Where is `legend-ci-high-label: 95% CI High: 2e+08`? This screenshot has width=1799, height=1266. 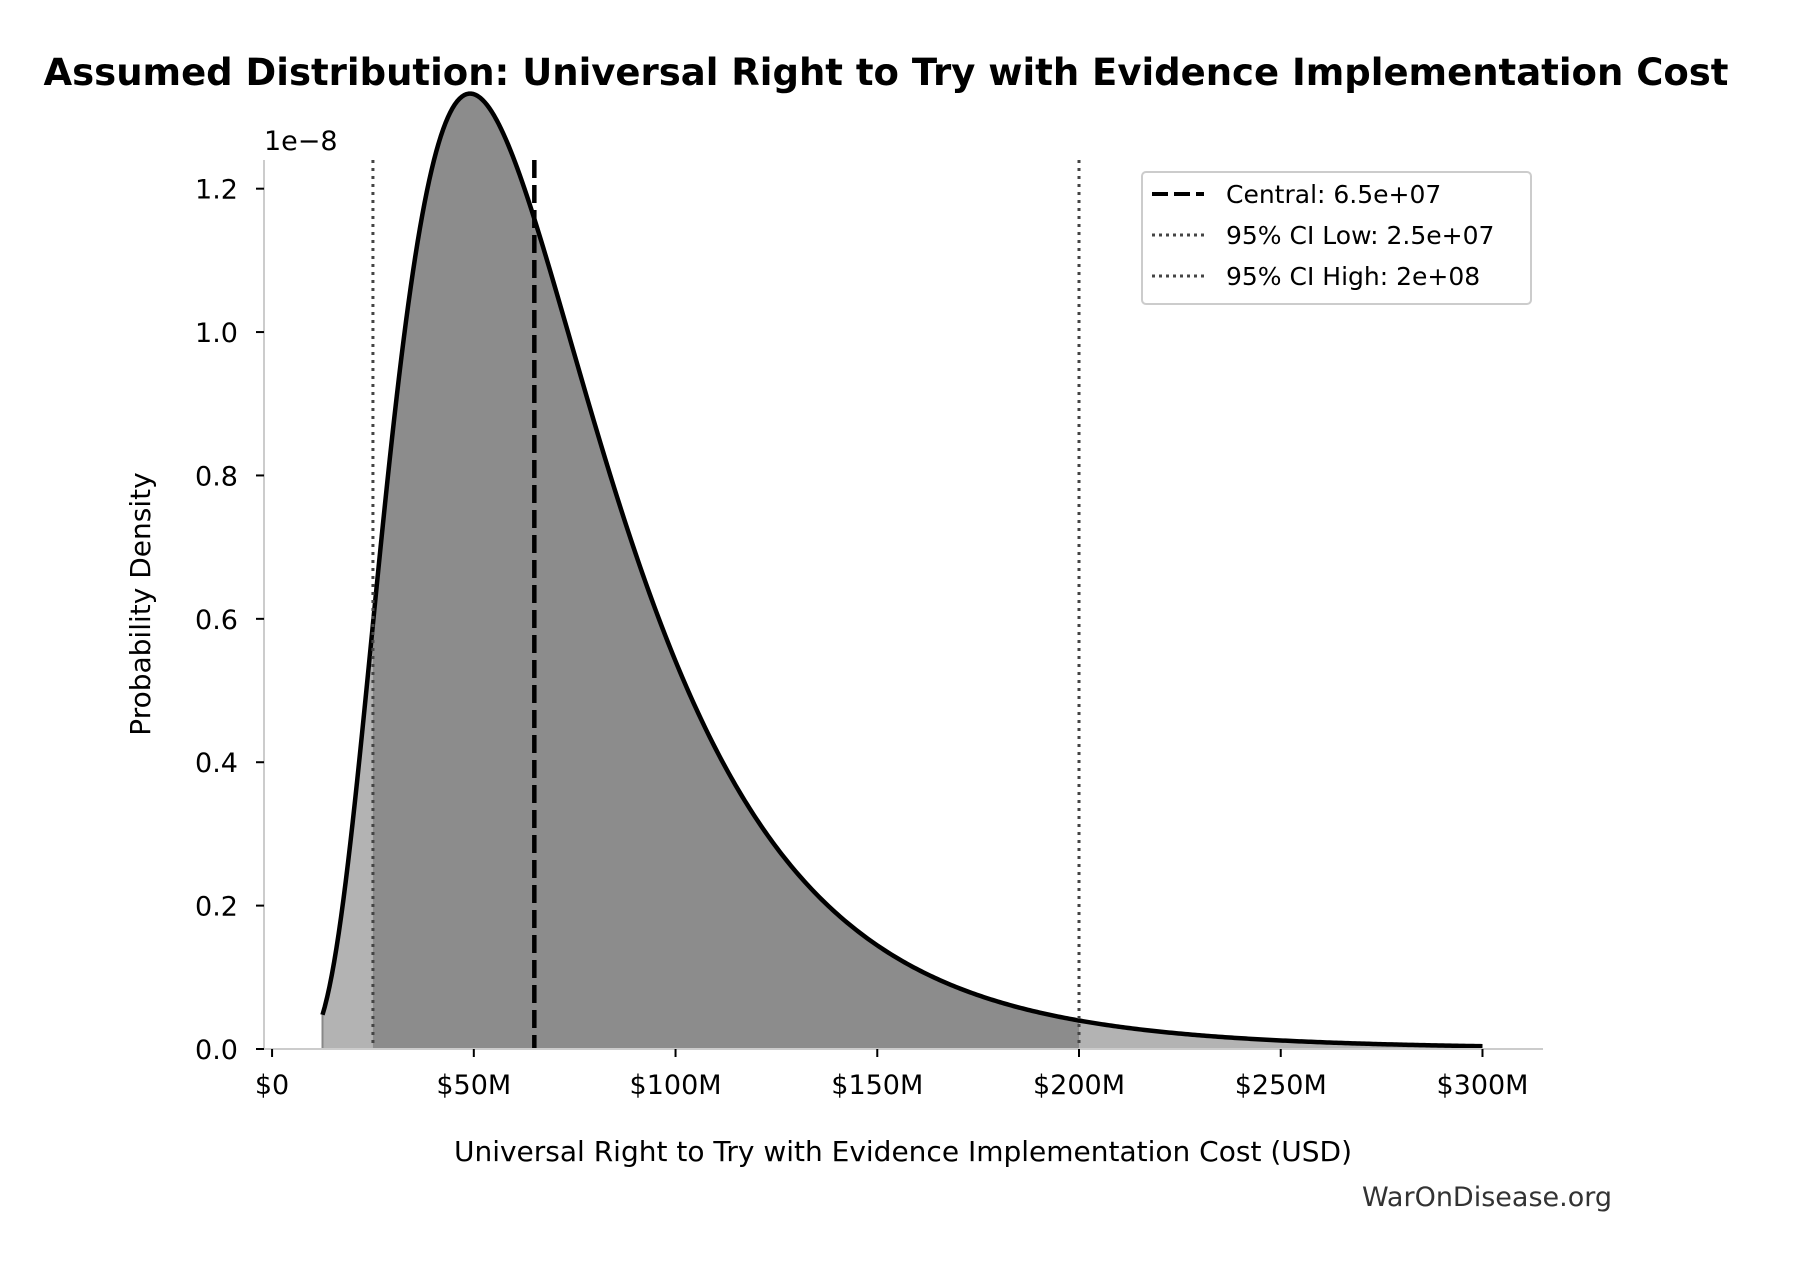 legend-ci-high-label: 95% CI High: 2e+08 is located at coordinates (1353, 276).